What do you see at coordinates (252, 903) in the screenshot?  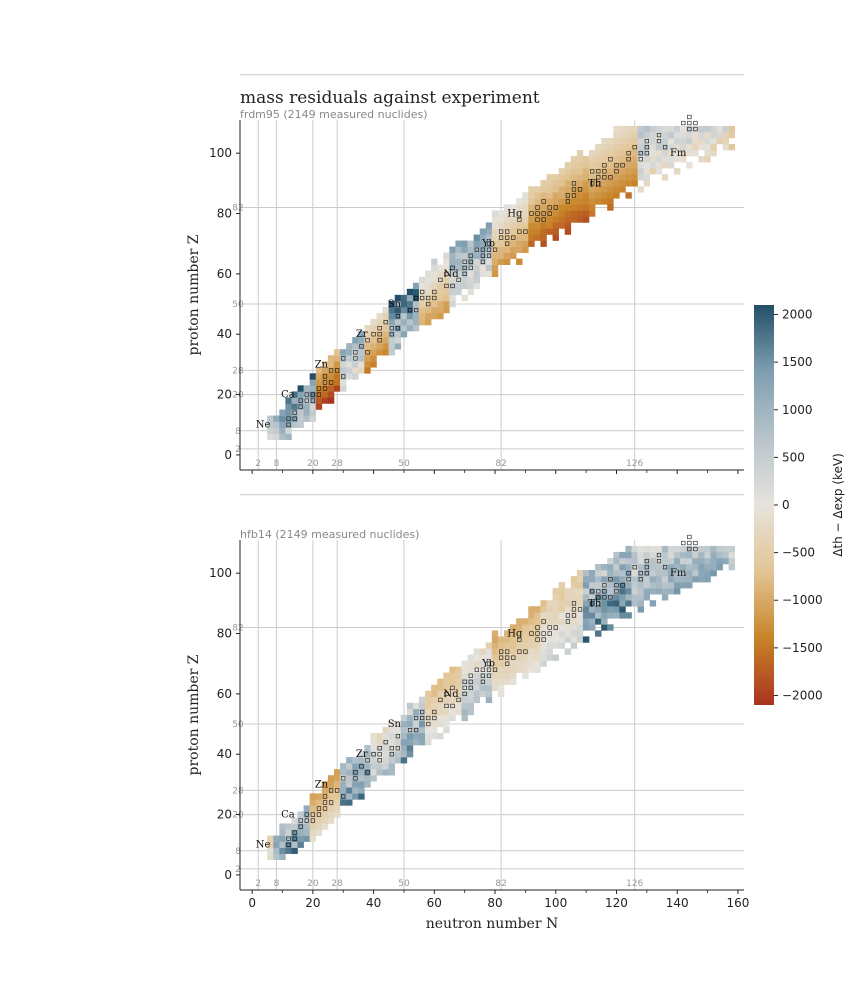 I see `x-tick-label: 0` at bounding box center [252, 903].